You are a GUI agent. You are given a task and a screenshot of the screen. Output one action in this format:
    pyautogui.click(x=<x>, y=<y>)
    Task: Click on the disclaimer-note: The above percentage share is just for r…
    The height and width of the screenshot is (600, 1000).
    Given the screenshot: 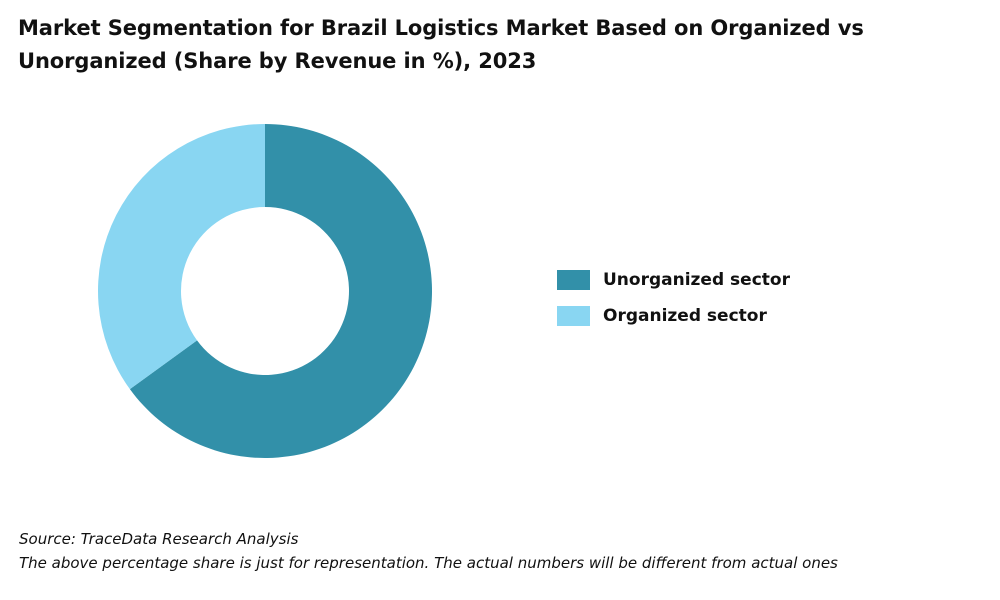 What is the action you would take?
    pyautogui.click(x=428, y=563)
    